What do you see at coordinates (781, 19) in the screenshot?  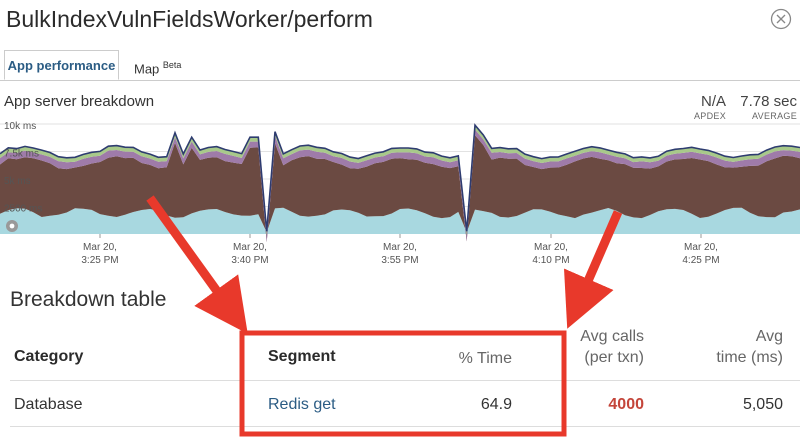 I see `close-icon` at bounding box center [781, 19].